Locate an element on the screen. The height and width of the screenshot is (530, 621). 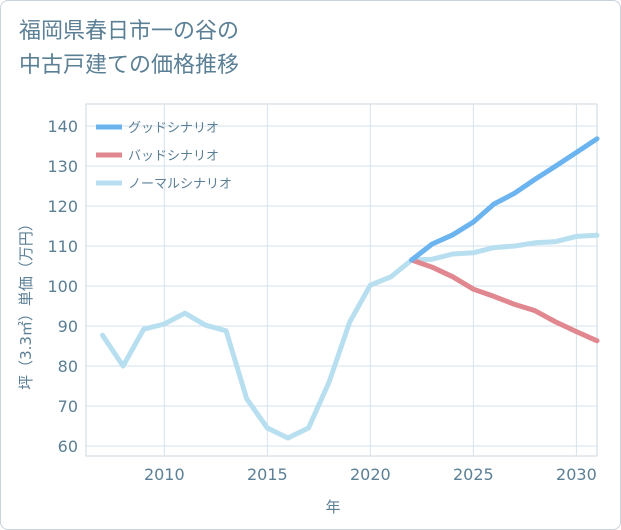
legend-label-bad: バッドシナリオ is located at coordinates (173, 156).